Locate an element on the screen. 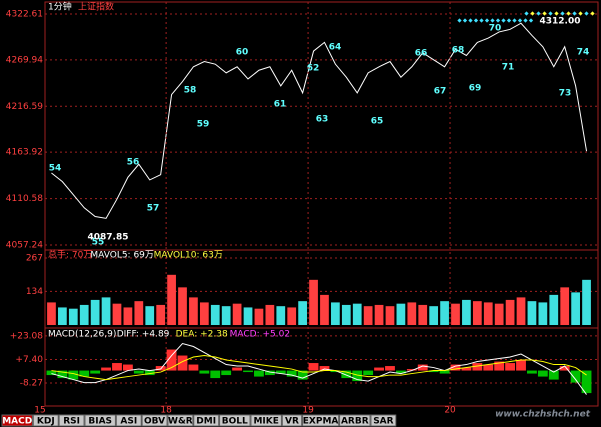 Image resolution: width=601 pixels, height=427 pixels. y-tick-label: 134 is located at coordinates (34, 292).